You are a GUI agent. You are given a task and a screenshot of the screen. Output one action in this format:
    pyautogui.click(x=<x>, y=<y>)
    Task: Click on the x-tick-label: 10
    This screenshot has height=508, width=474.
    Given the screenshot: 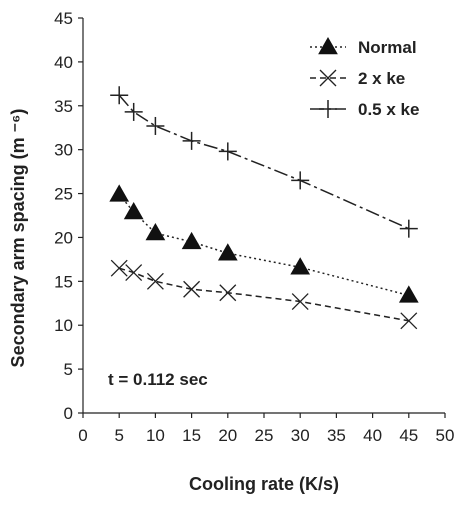 What is the action you would take?
    pyautogui.click(x=155, y=435)
    